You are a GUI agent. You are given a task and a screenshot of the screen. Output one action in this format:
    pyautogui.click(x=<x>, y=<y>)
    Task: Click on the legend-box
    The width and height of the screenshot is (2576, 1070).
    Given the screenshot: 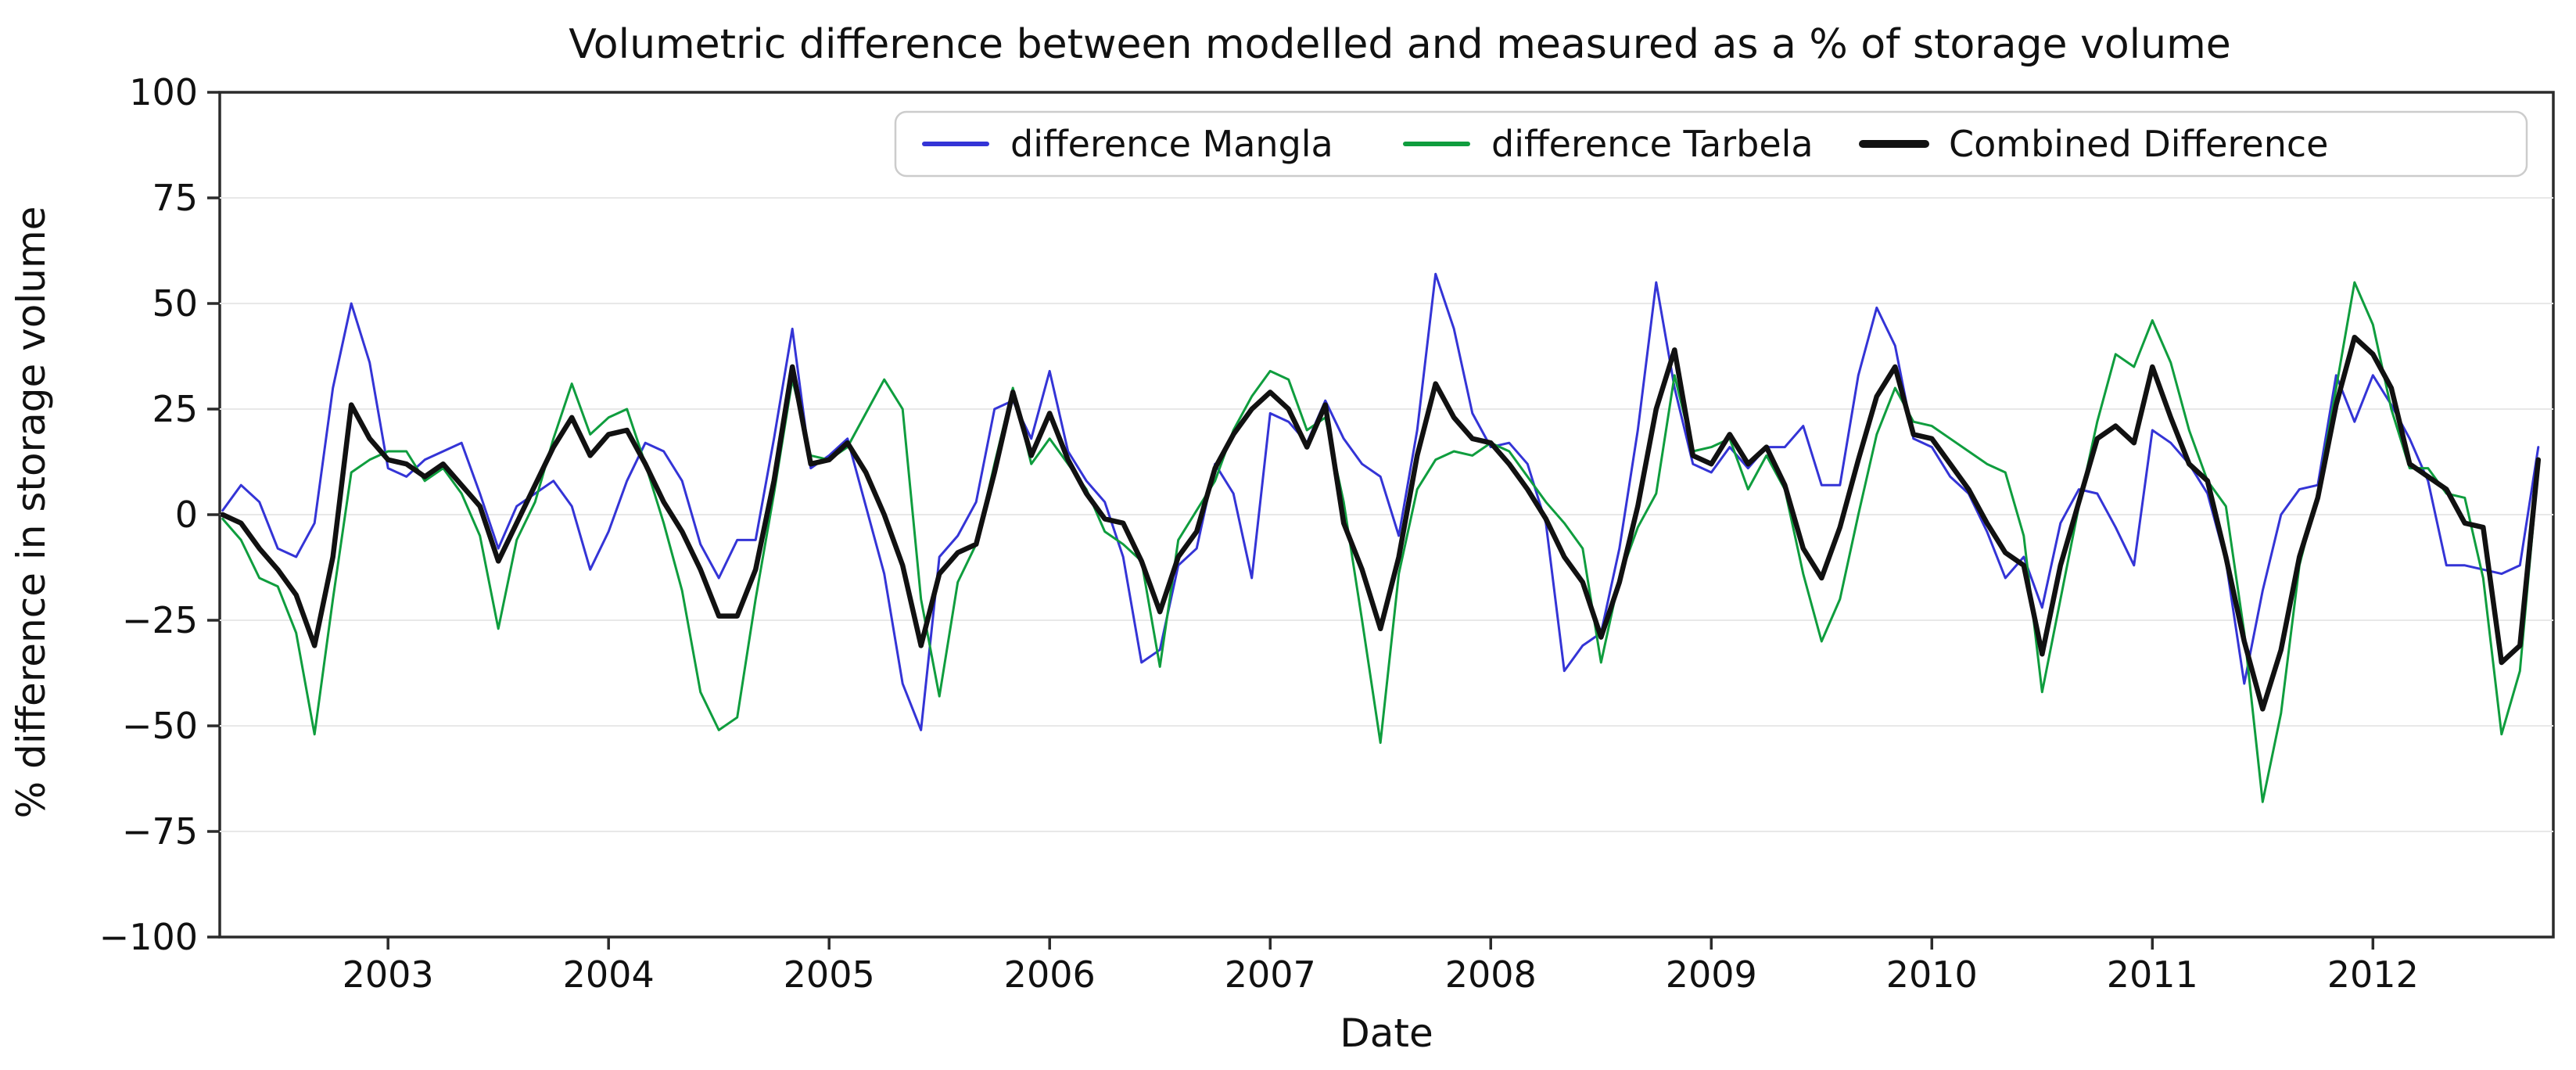 What is the action you would take?
    pyautogui.click(x=1711, y=144)
    